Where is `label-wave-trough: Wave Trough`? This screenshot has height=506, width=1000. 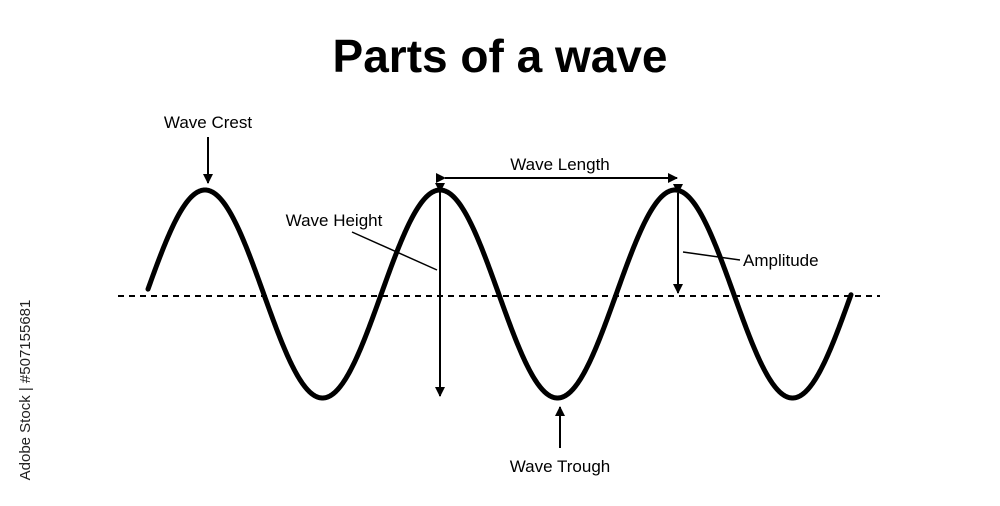 label-wave-trough: Wave Trough is located at coordinates (560, 466).